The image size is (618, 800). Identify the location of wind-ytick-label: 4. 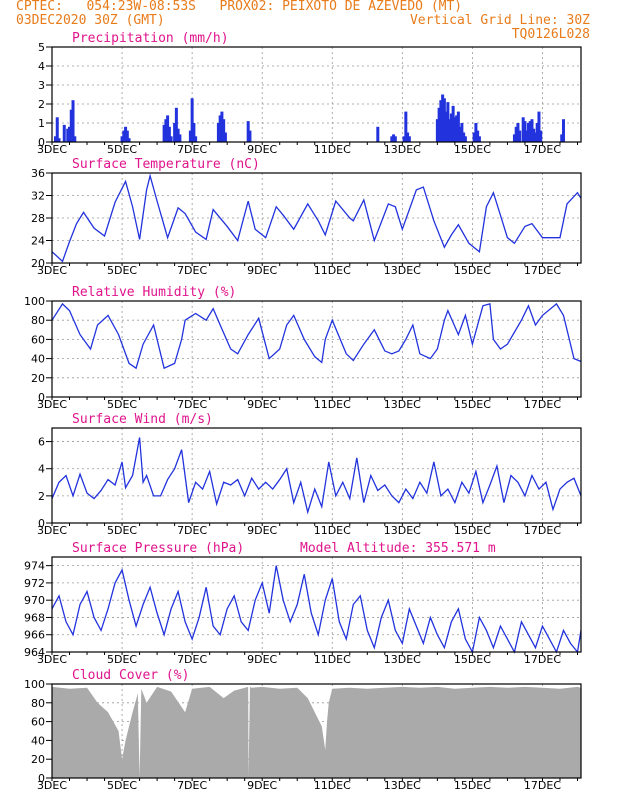
(41, 469).